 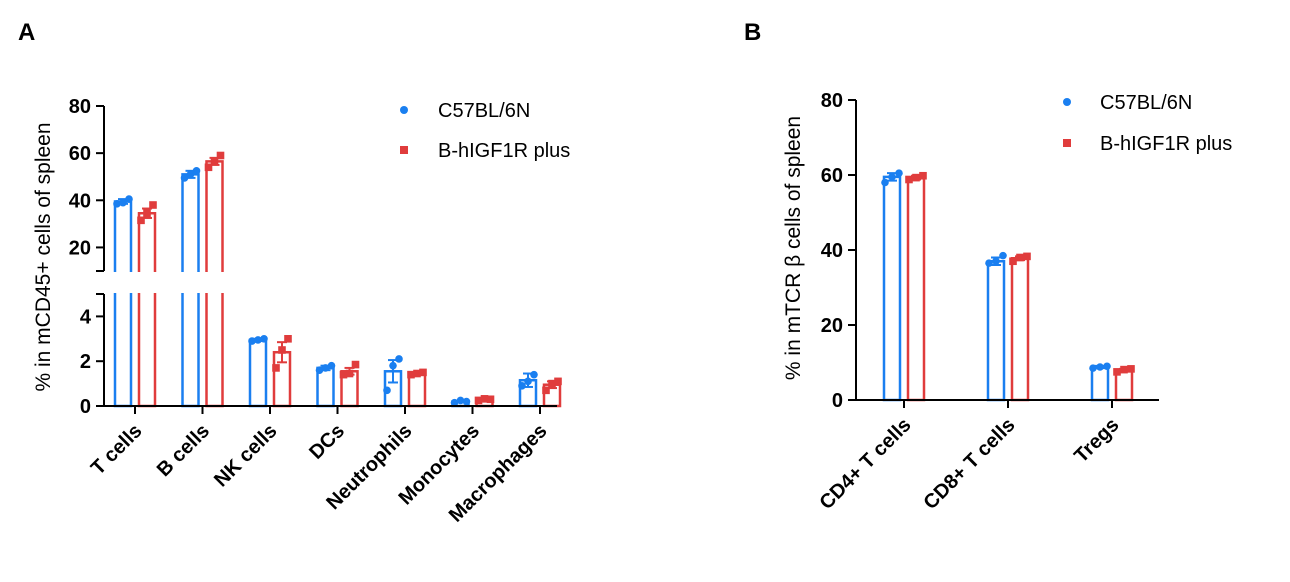 What do you see at coordinates (43, 256) in the screenshot?
I see `panel-a-y-axis-label: % in mCD45+ cells of spleen` at bounding box center [43, 256].